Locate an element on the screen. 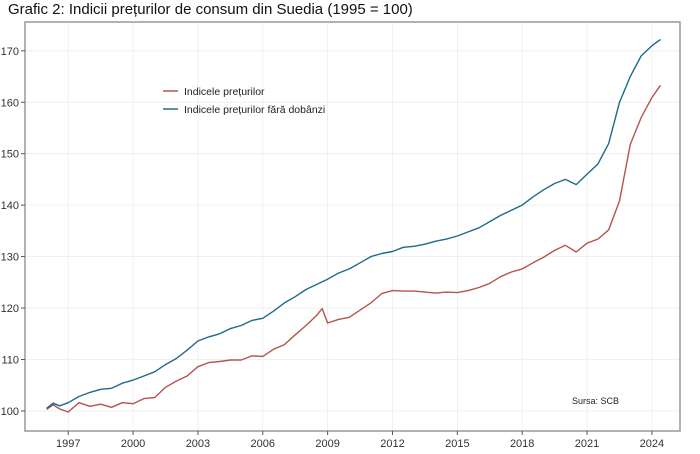  y-tick-label: 130 is located at coordinates (10, 258).